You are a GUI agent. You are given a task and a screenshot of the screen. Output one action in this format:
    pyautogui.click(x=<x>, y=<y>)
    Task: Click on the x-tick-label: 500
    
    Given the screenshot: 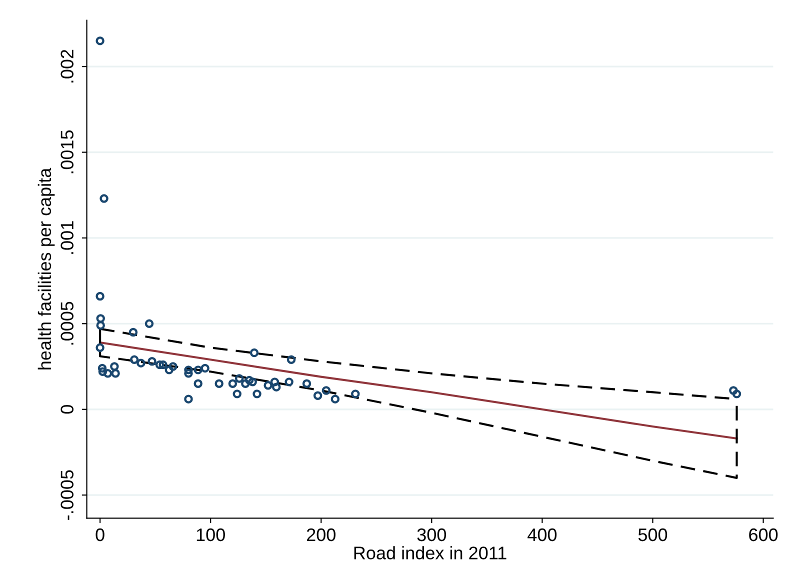 What is the action you would take?
    pyautogui.click(x=653, y=535)
    